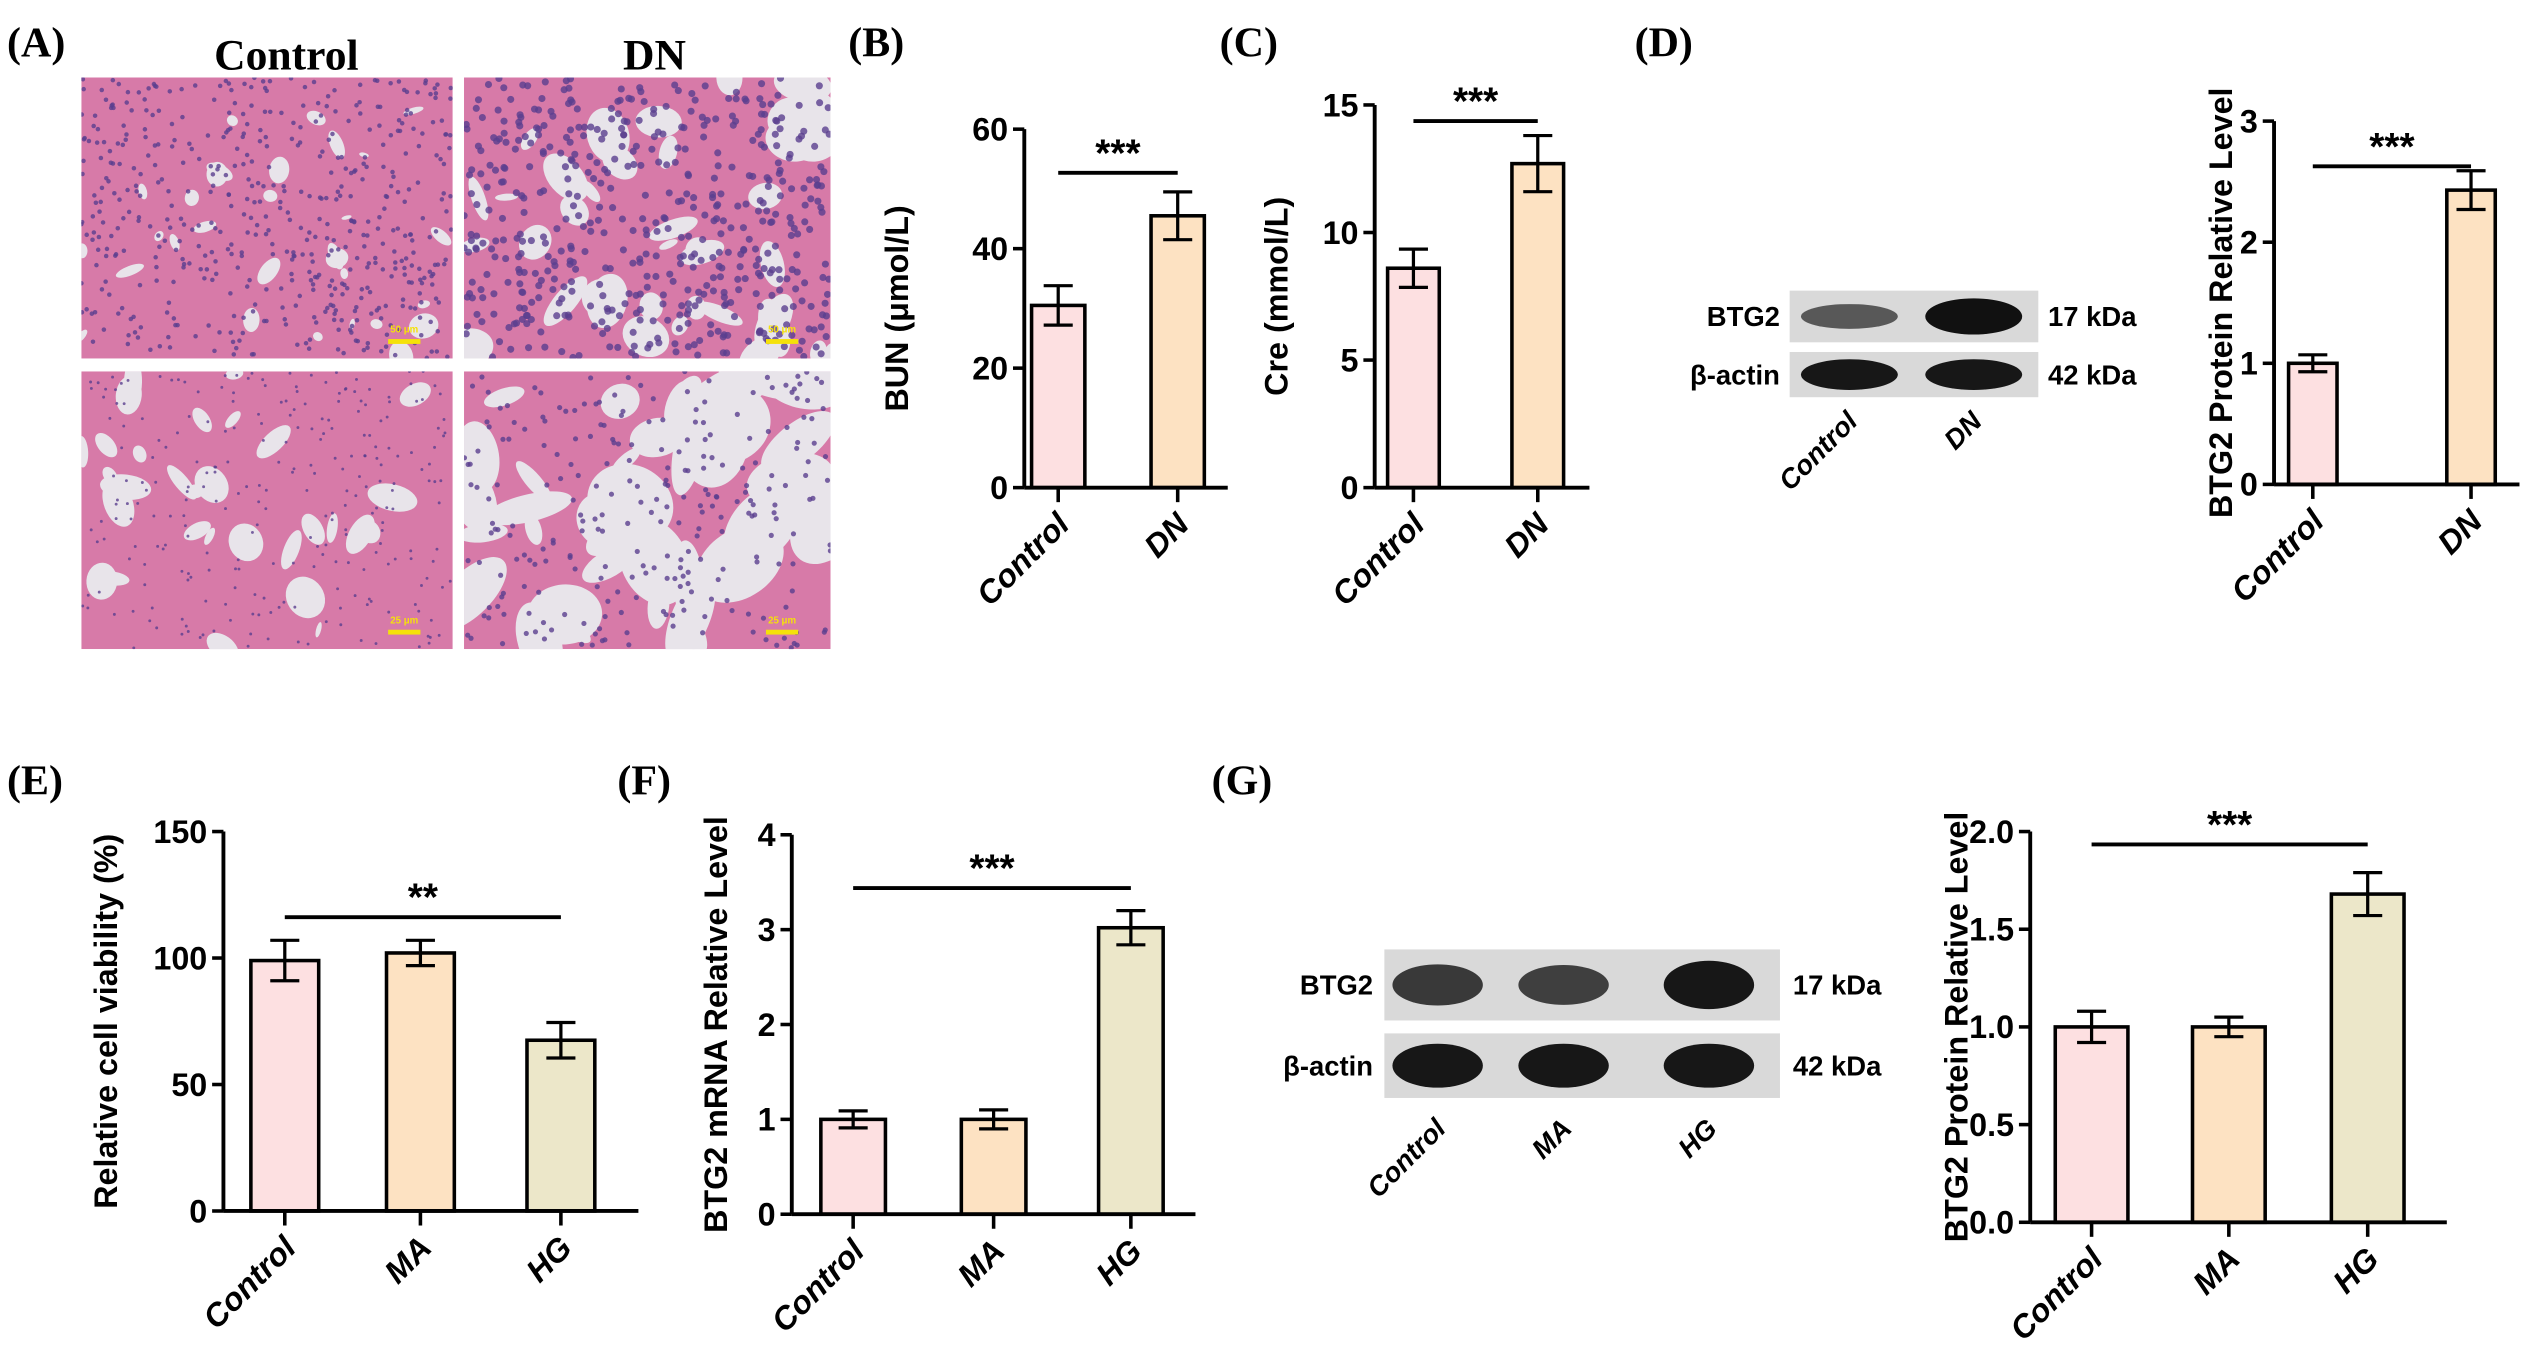 This screenshot has height=1366, width=2533. I want to click on x-tick-label: Control, so click(2277, 555).